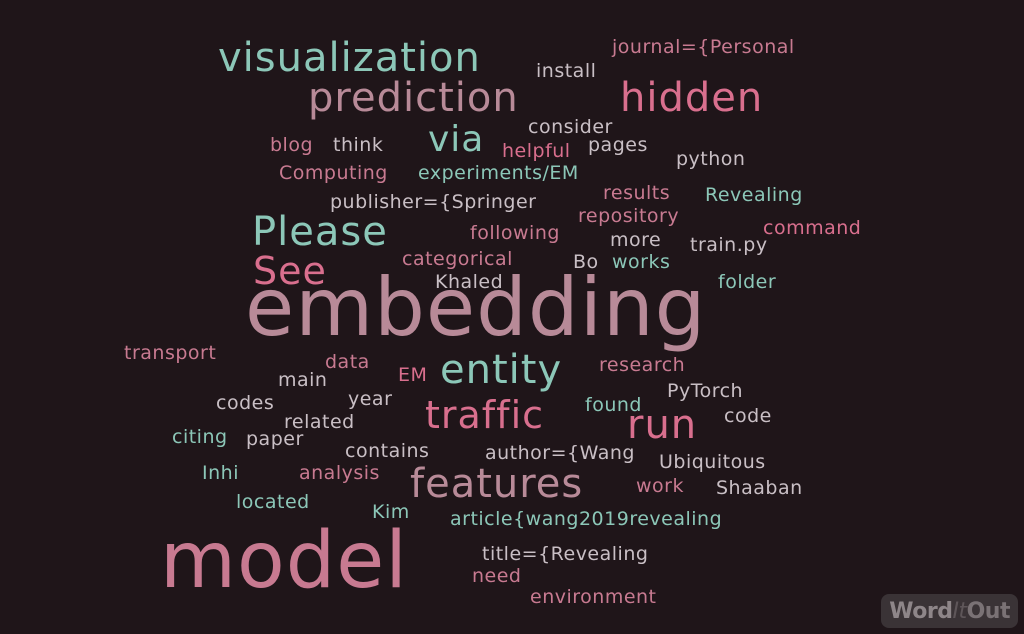  I want to click on word-khaled: Khaled, so click(469, 282).